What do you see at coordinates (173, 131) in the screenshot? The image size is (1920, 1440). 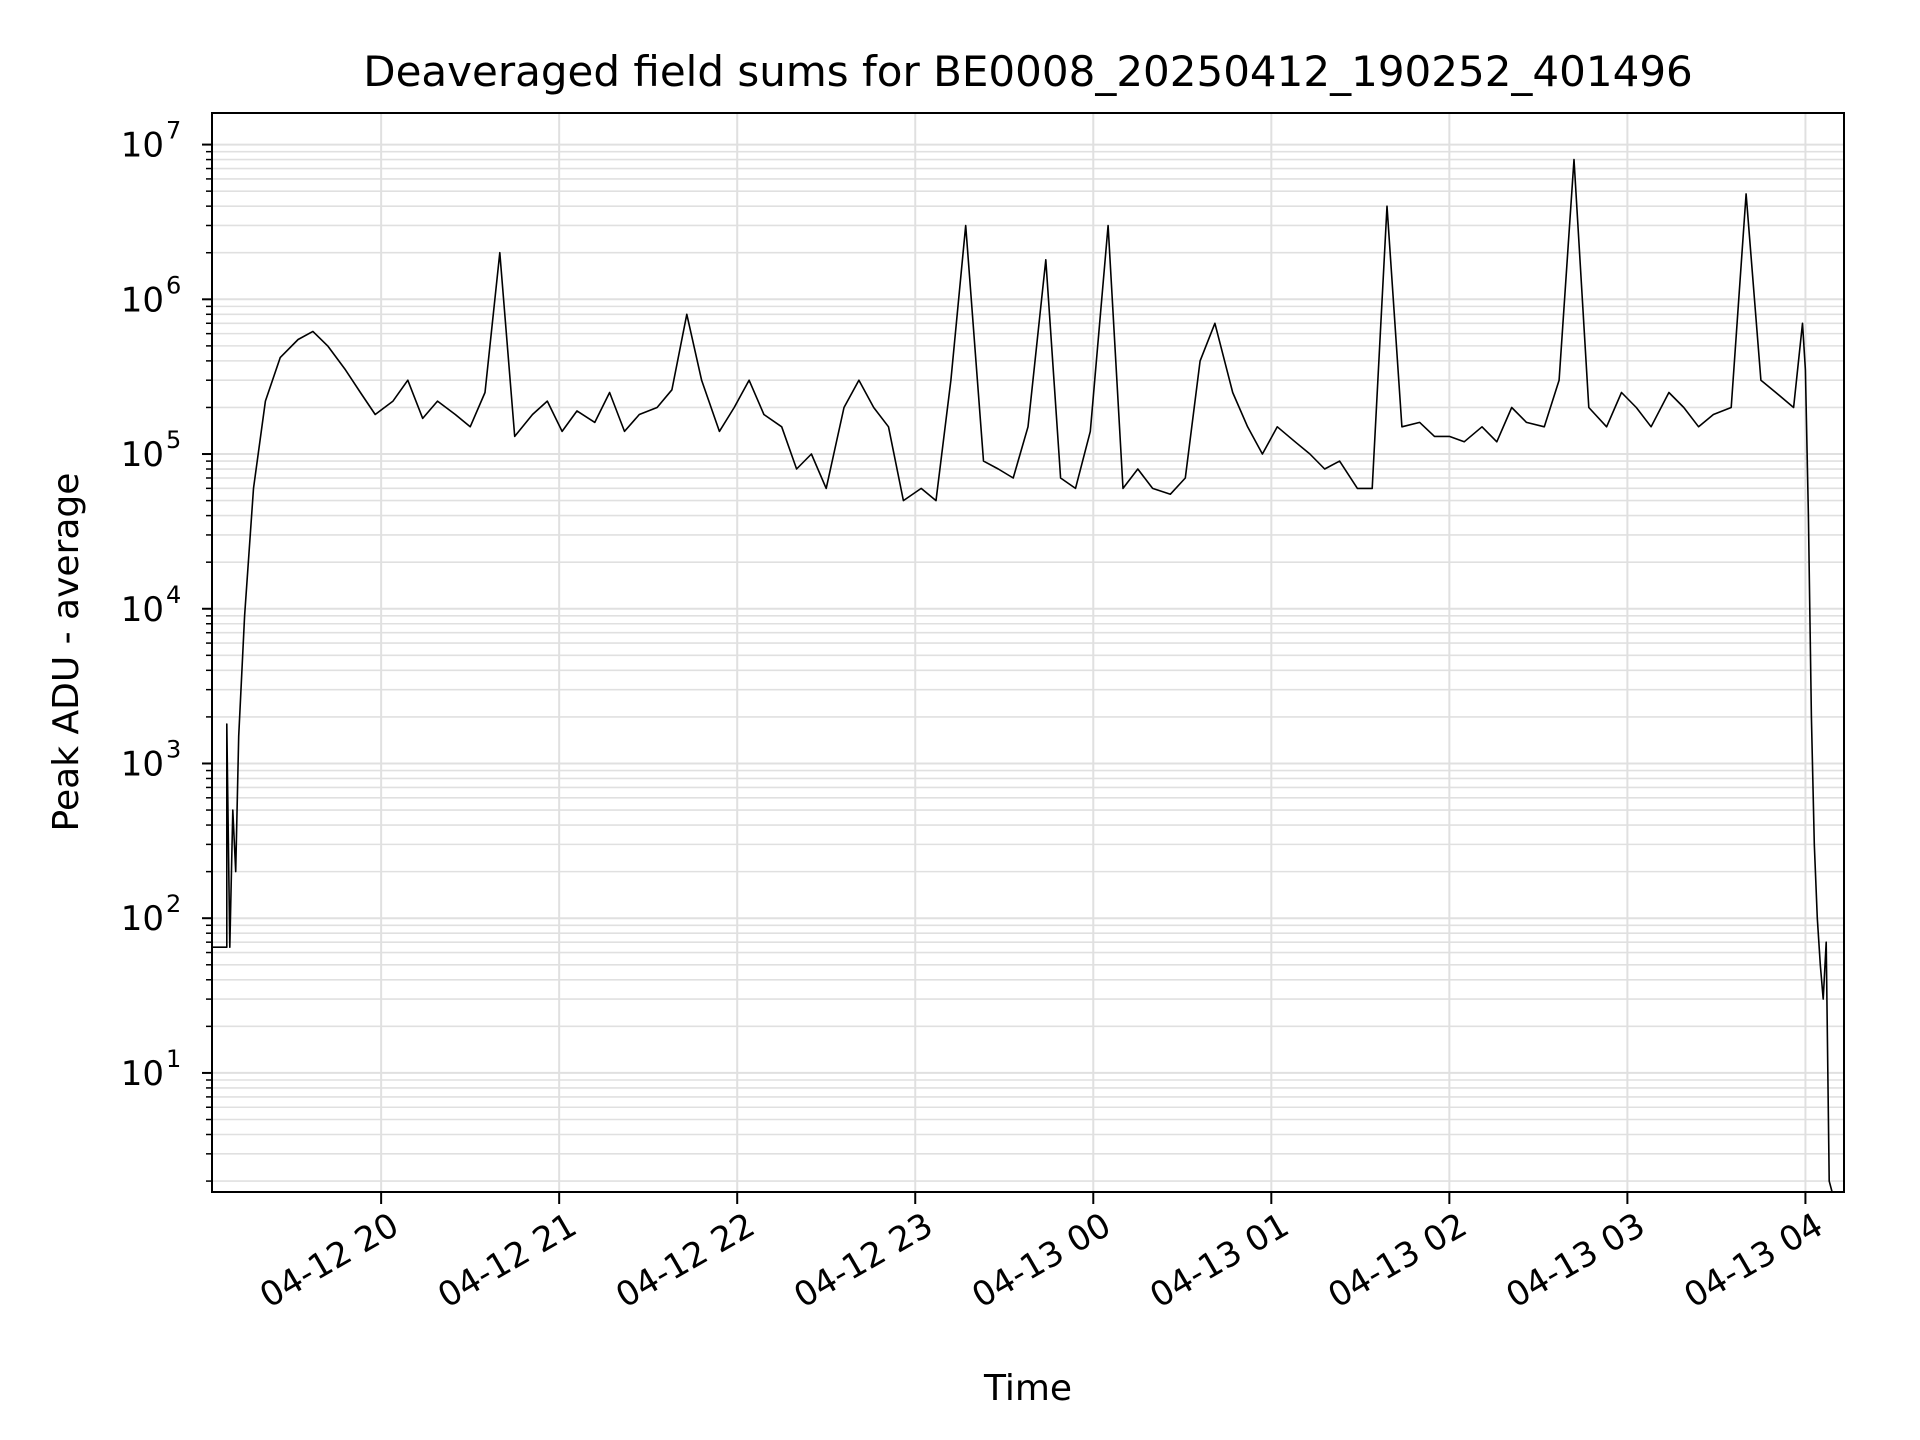 I see `y-tick-exponent: 7` at bounding box center [173, 131].